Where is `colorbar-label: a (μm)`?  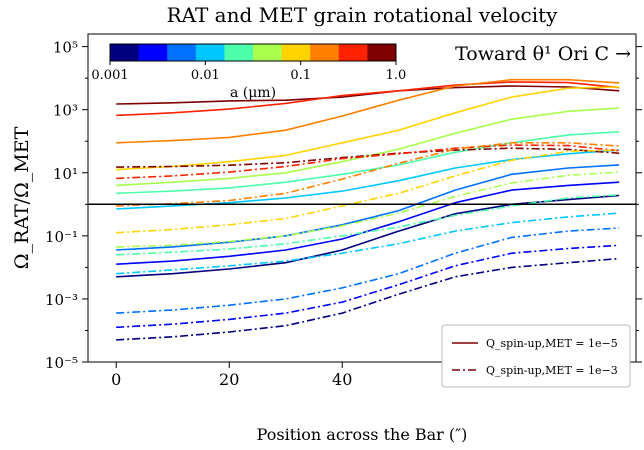 colorbar-label: a (μm) is located at coordinates (253, 93).